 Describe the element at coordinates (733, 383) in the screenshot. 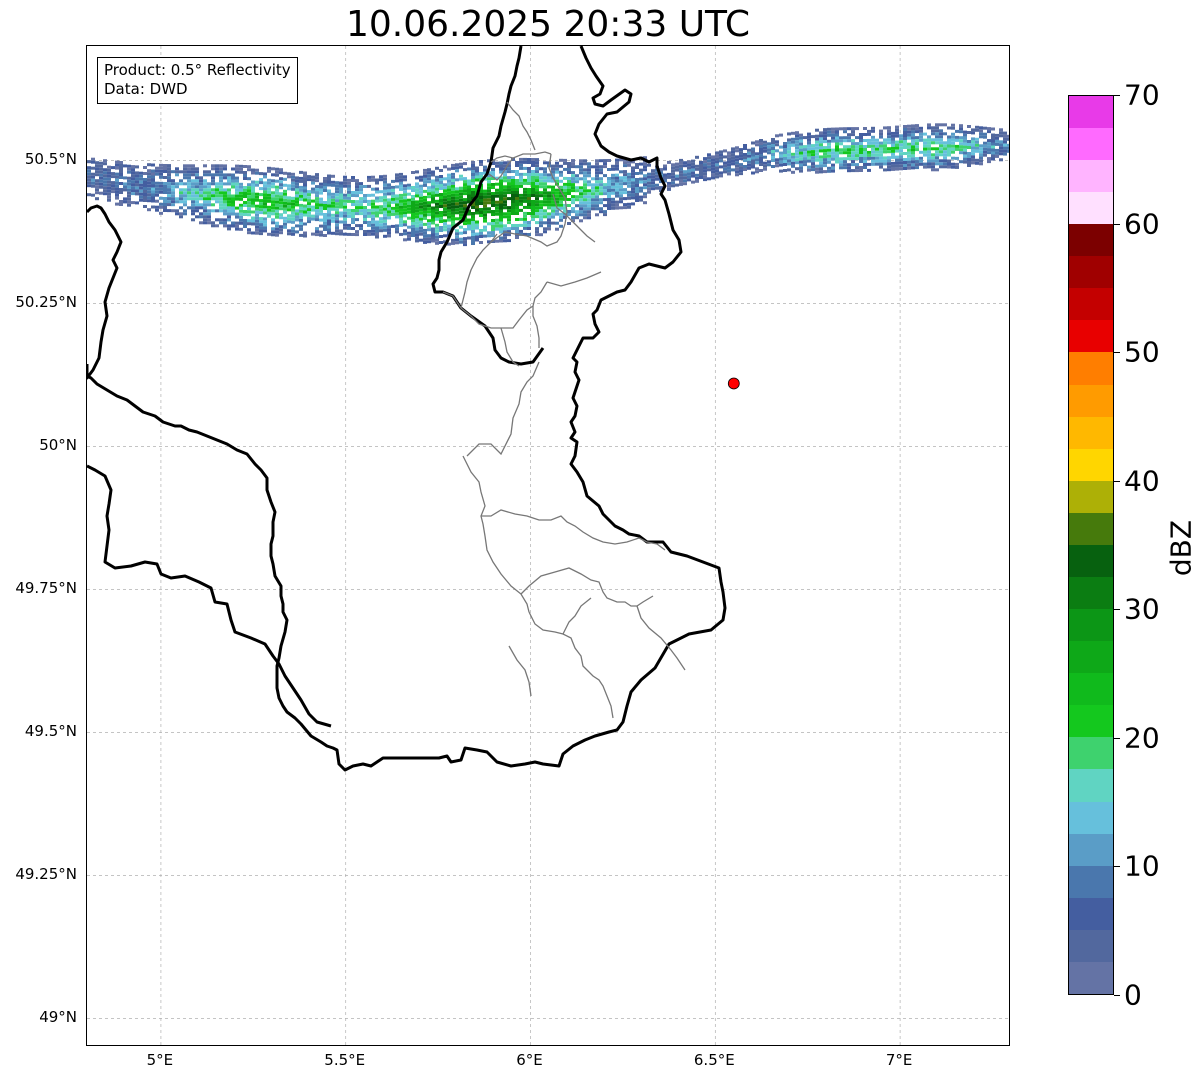

I see `radar-site-marker` at that location.